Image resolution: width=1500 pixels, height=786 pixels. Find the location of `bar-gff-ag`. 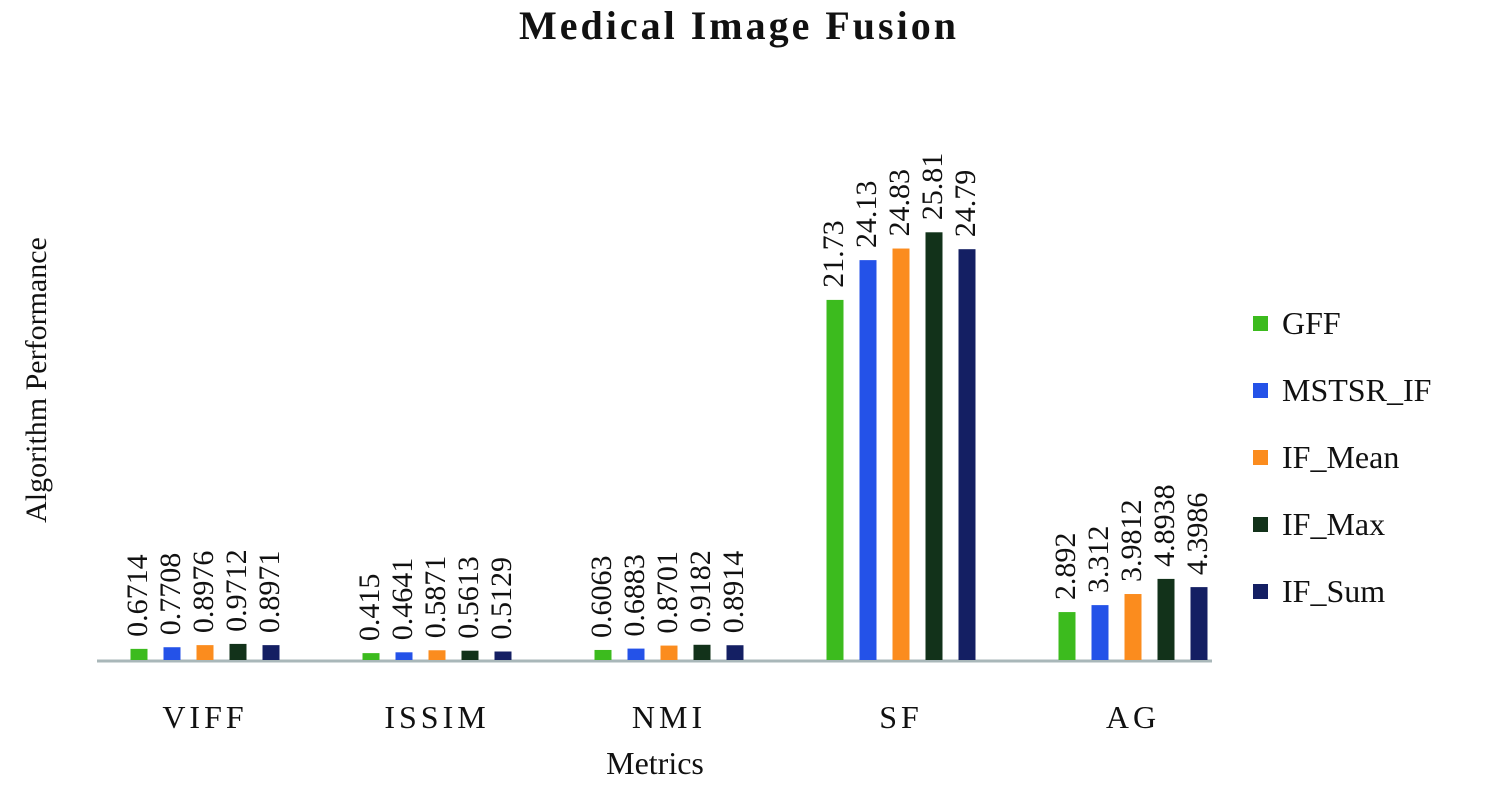

bar-gff-ag is located at coordinates (1067, 636).